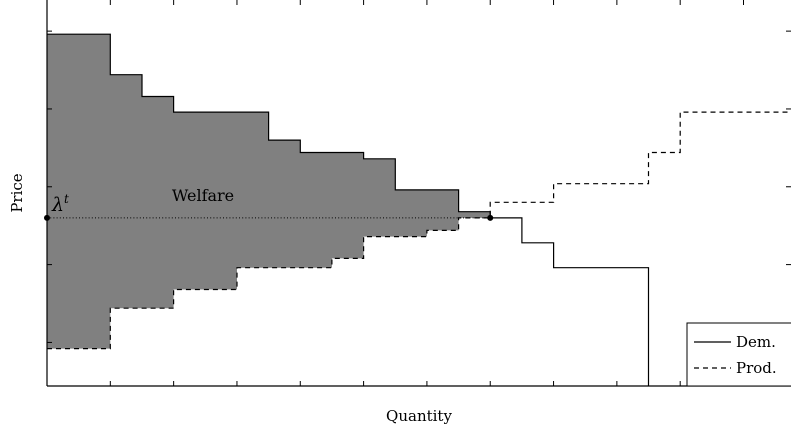 The height and width of the screenshot is (434, 791). What do you see at coordinates (66, 199) in the screenshot?
I see `clearing-price-superscript: t` at bounding box center [66, 199].